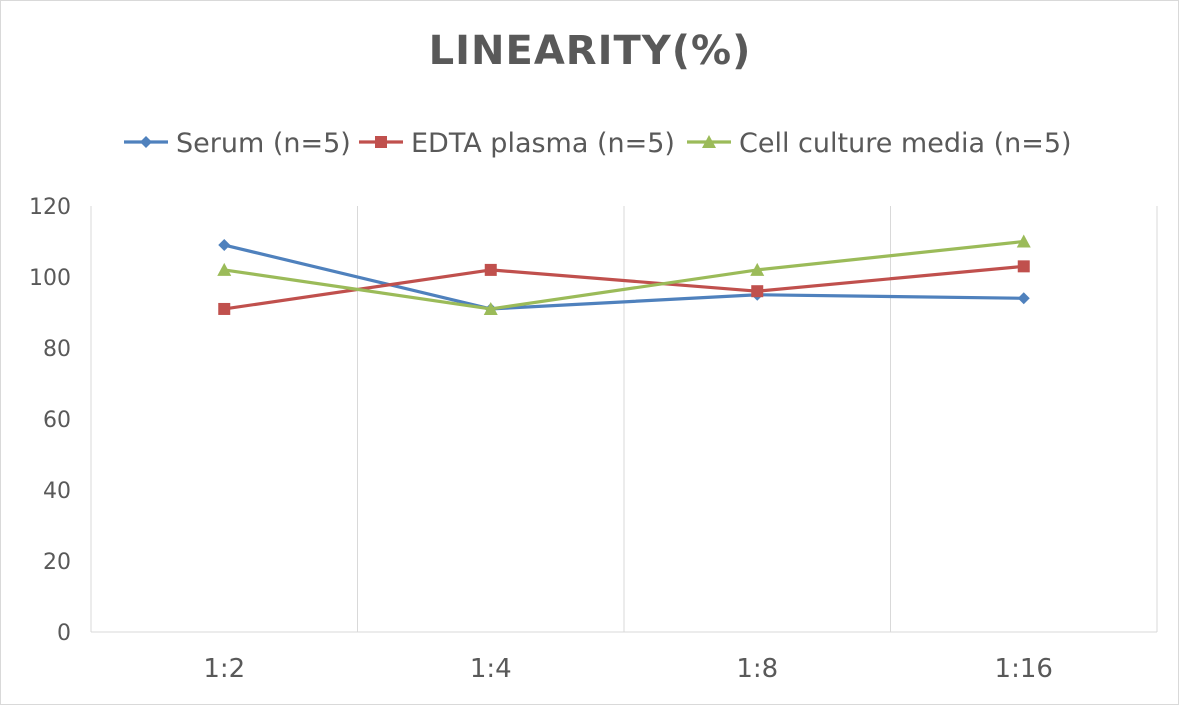  What do you see at coordinates (57, 562) in the screenshot?
I see `y-tick-label: 20` at bounding box center [57, 562].